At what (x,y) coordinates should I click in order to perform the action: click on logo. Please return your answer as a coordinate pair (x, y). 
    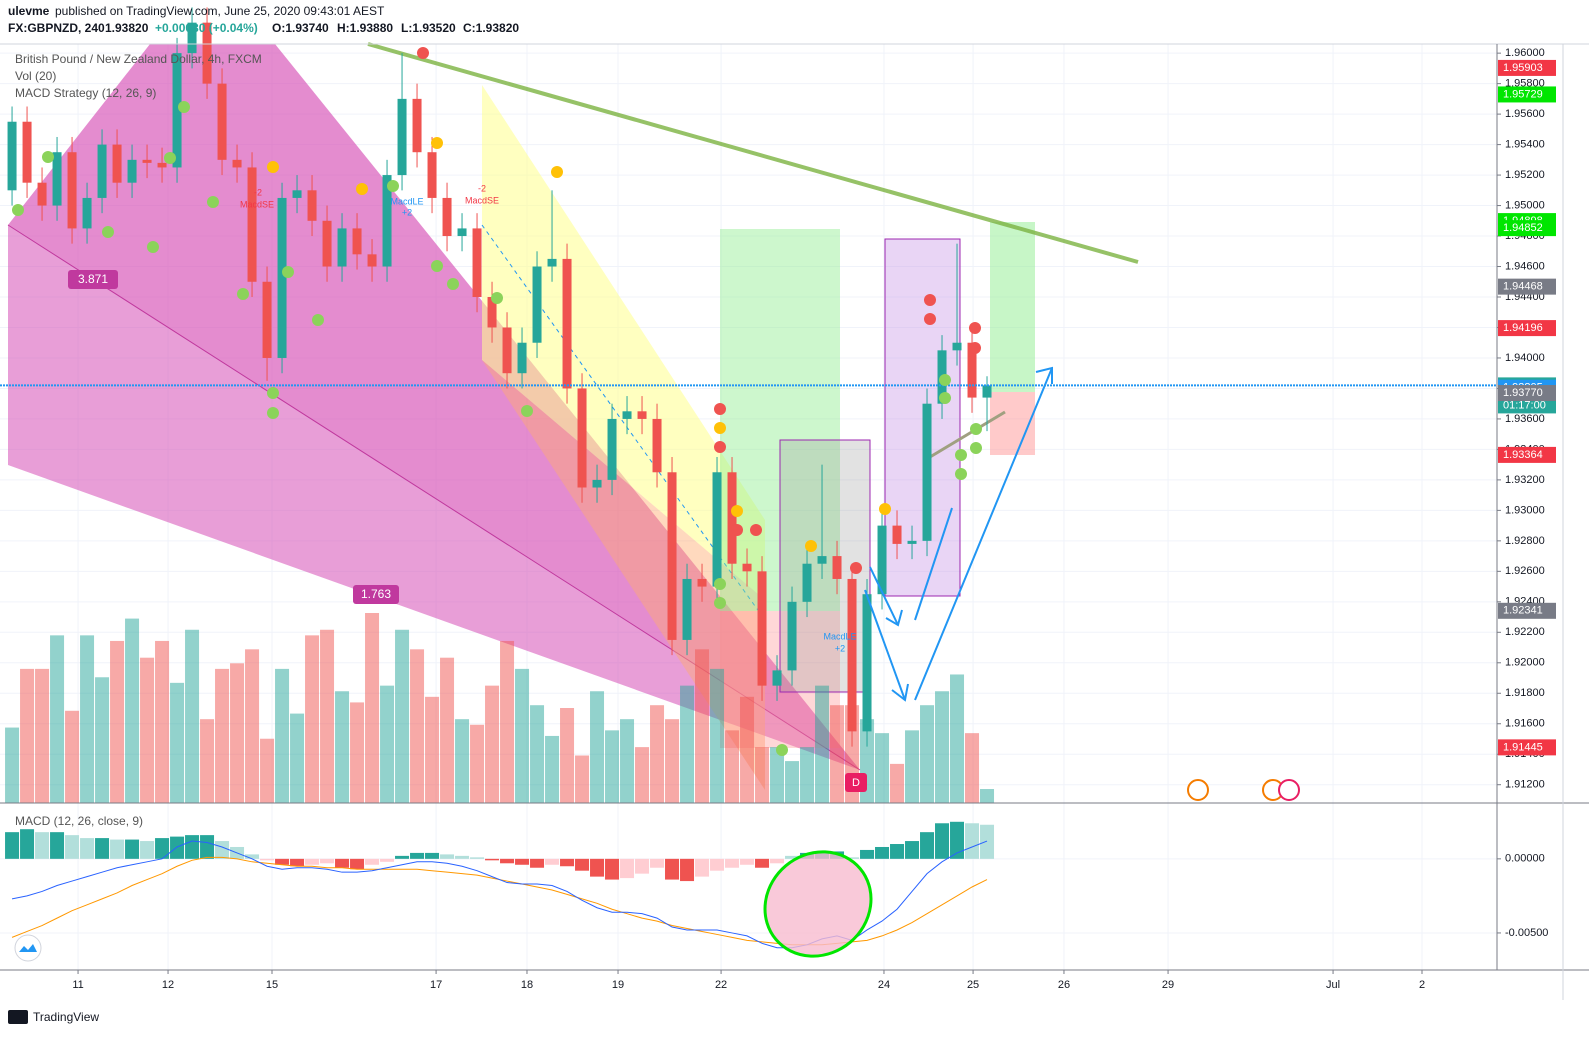
    Looking at the image, I should click on (28, 948).